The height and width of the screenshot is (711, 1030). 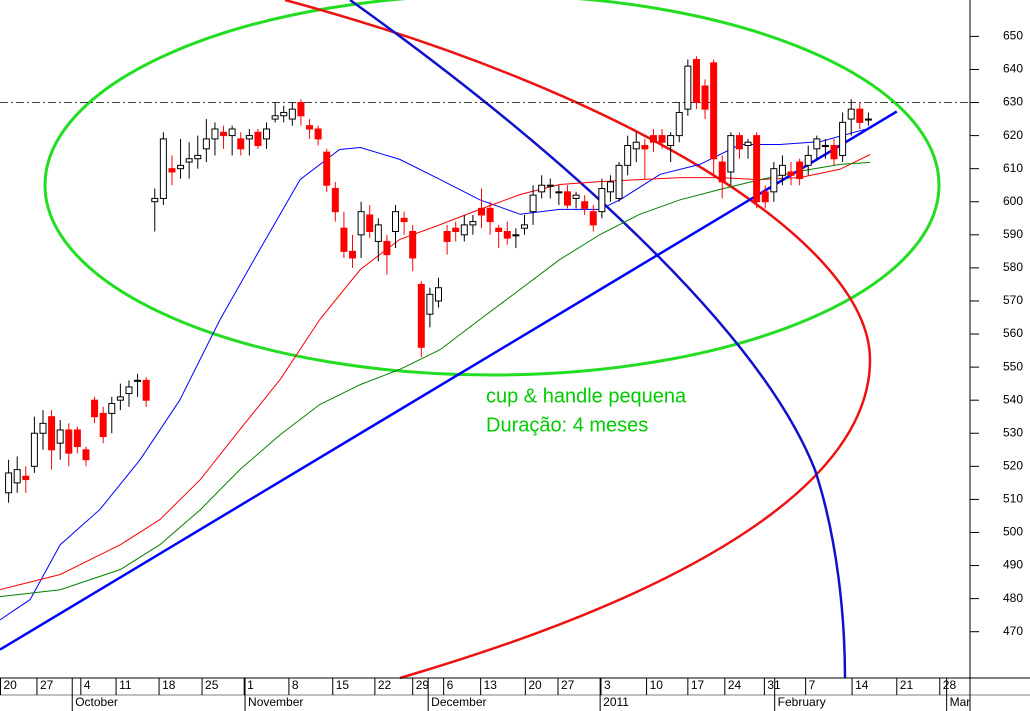 I want to click on x-tick-label: 24, so click(x=735, y=685).